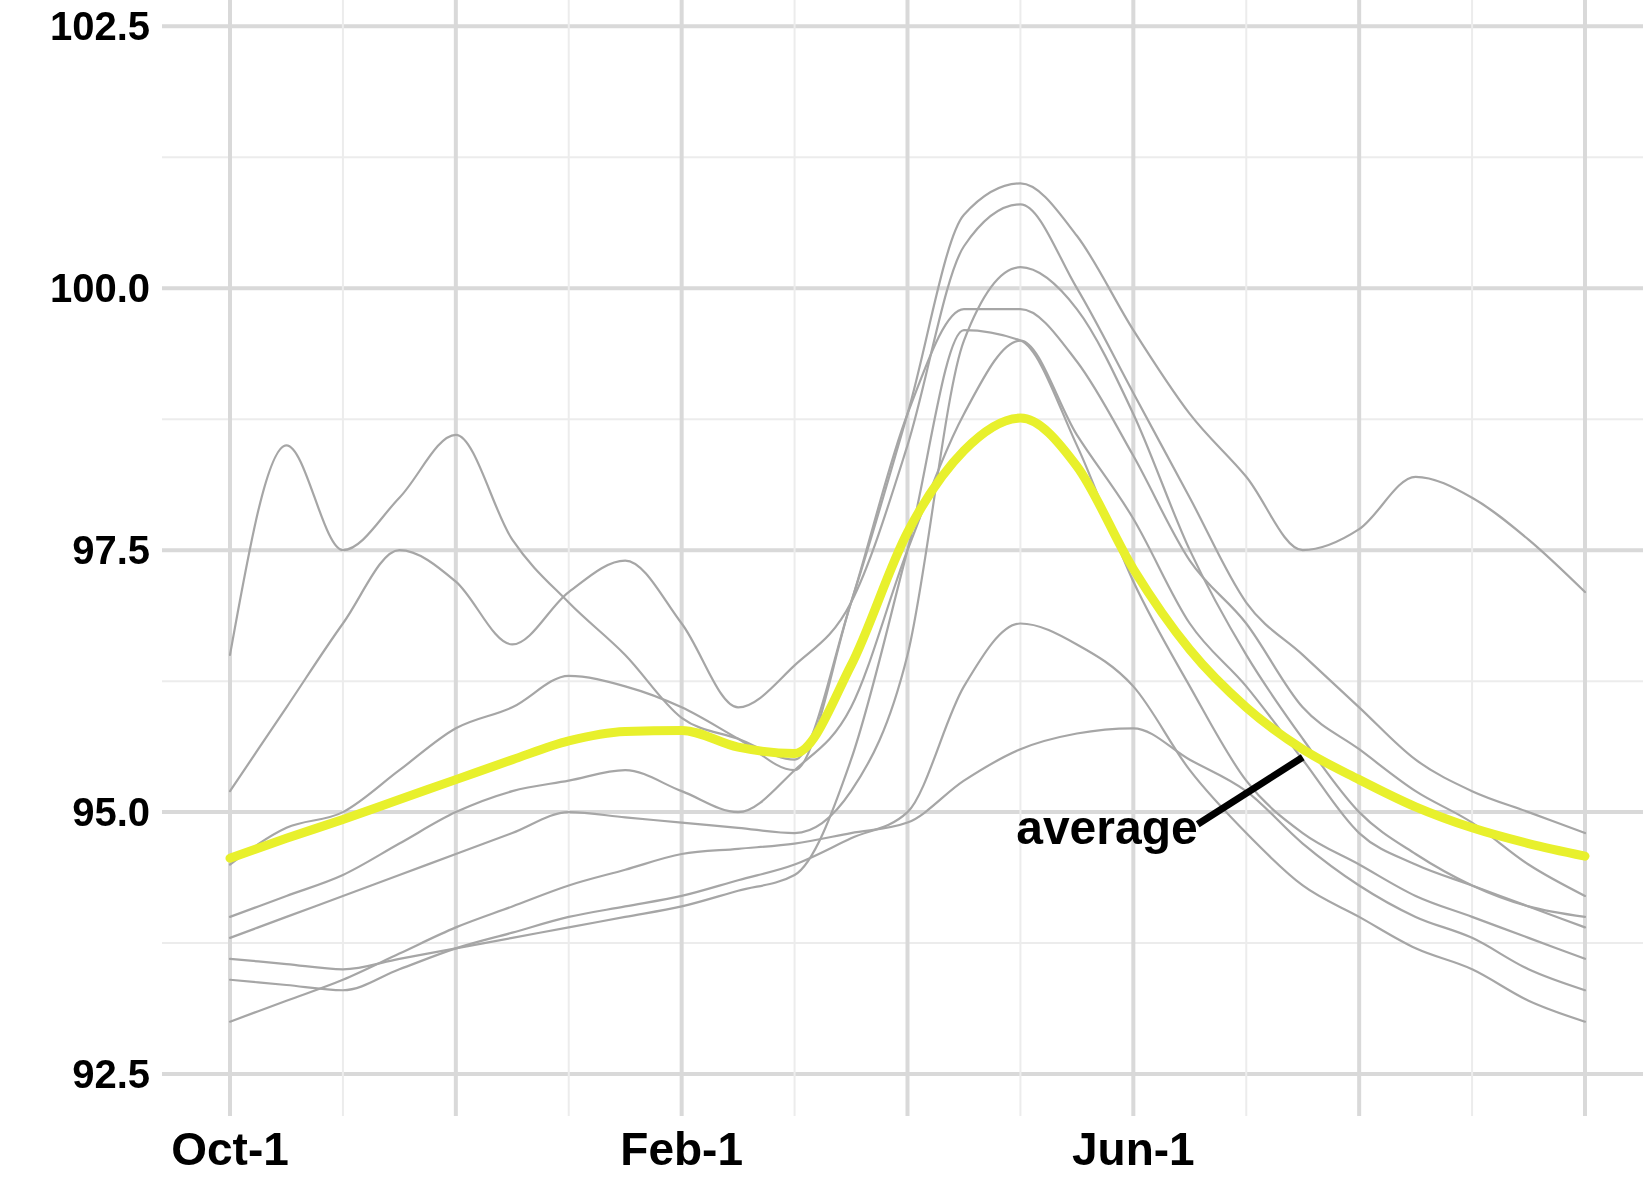  I want to click on y-tick-label: 95.0, so click(111, 812).